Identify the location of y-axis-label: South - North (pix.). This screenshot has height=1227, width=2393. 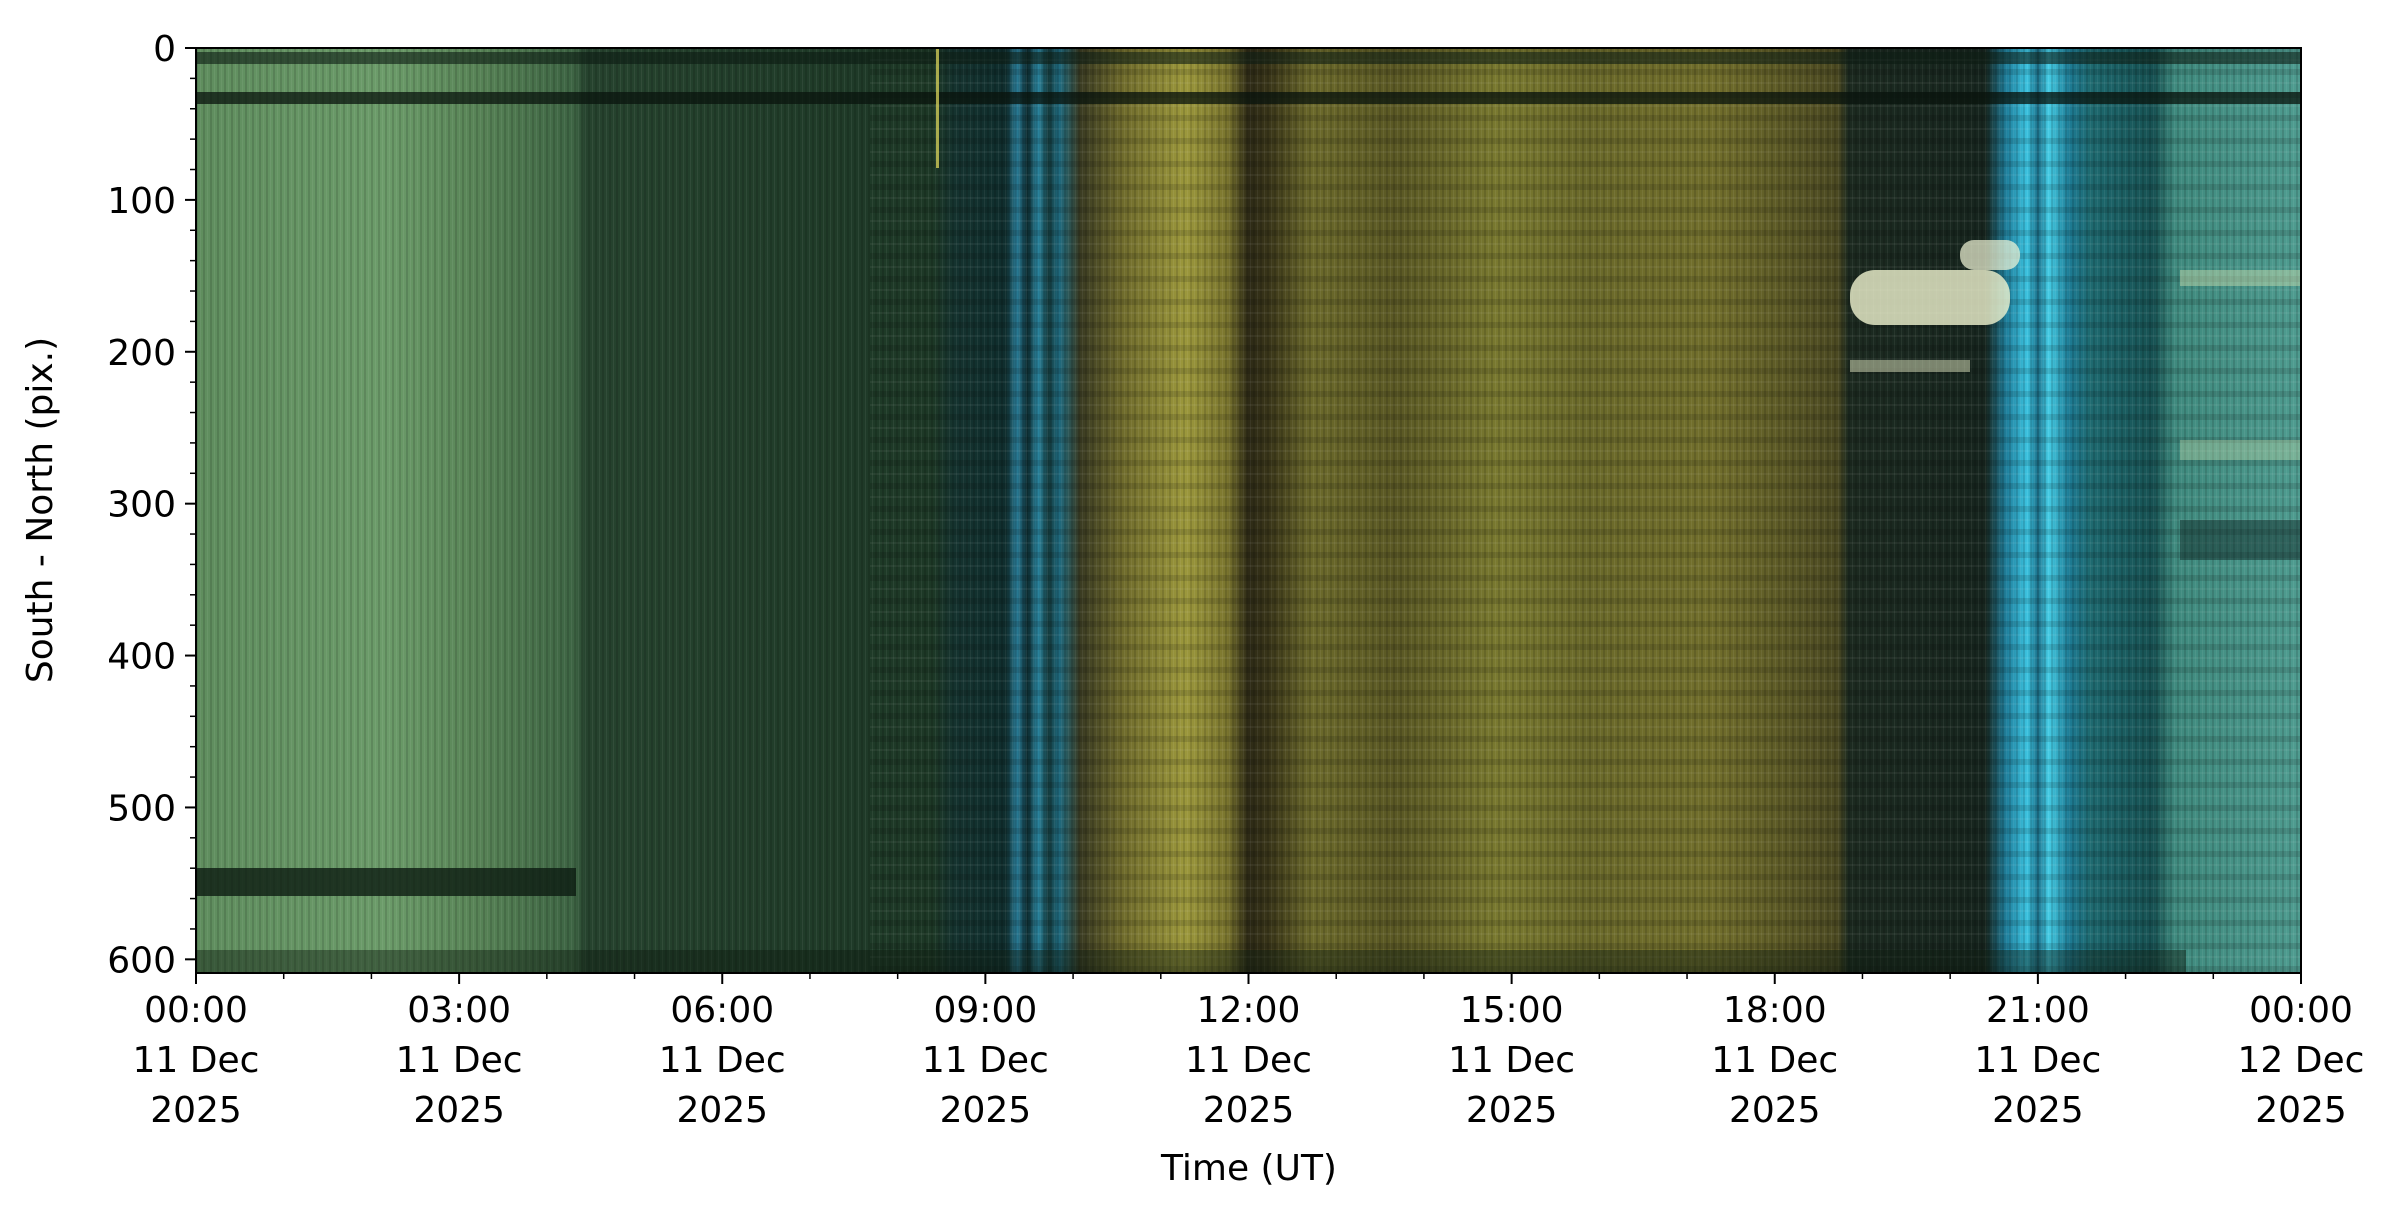
(40, 510).